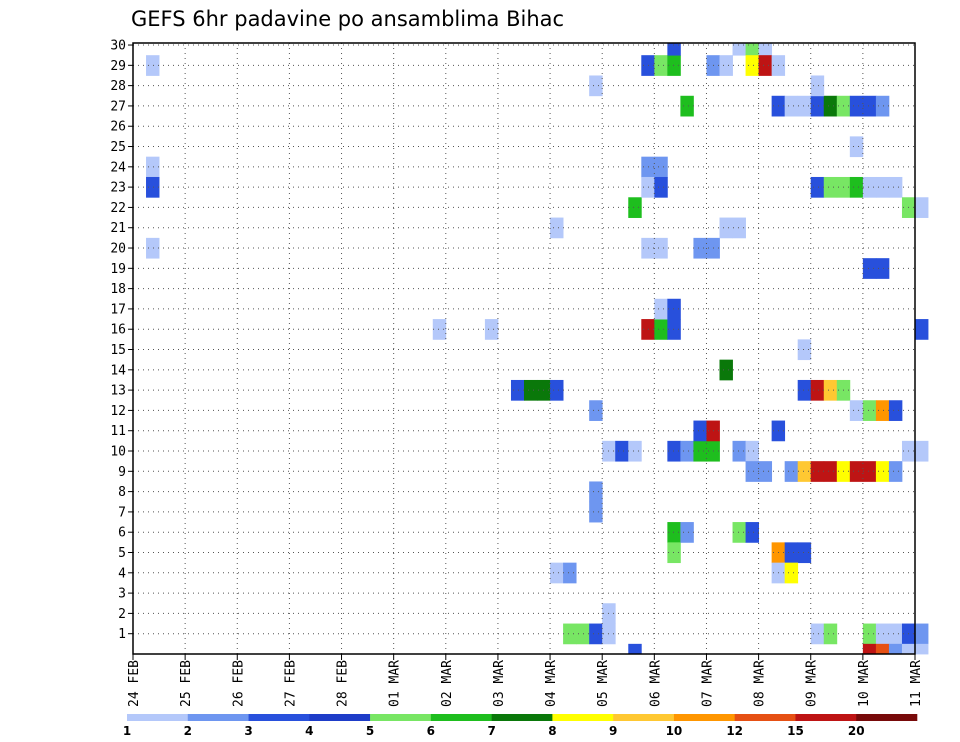 This screenshot has width=960, height=742. What do you see at coordinates (248, 731) in the screenshot?
I see `legend-label: 3` at bounding box center [248, 731].